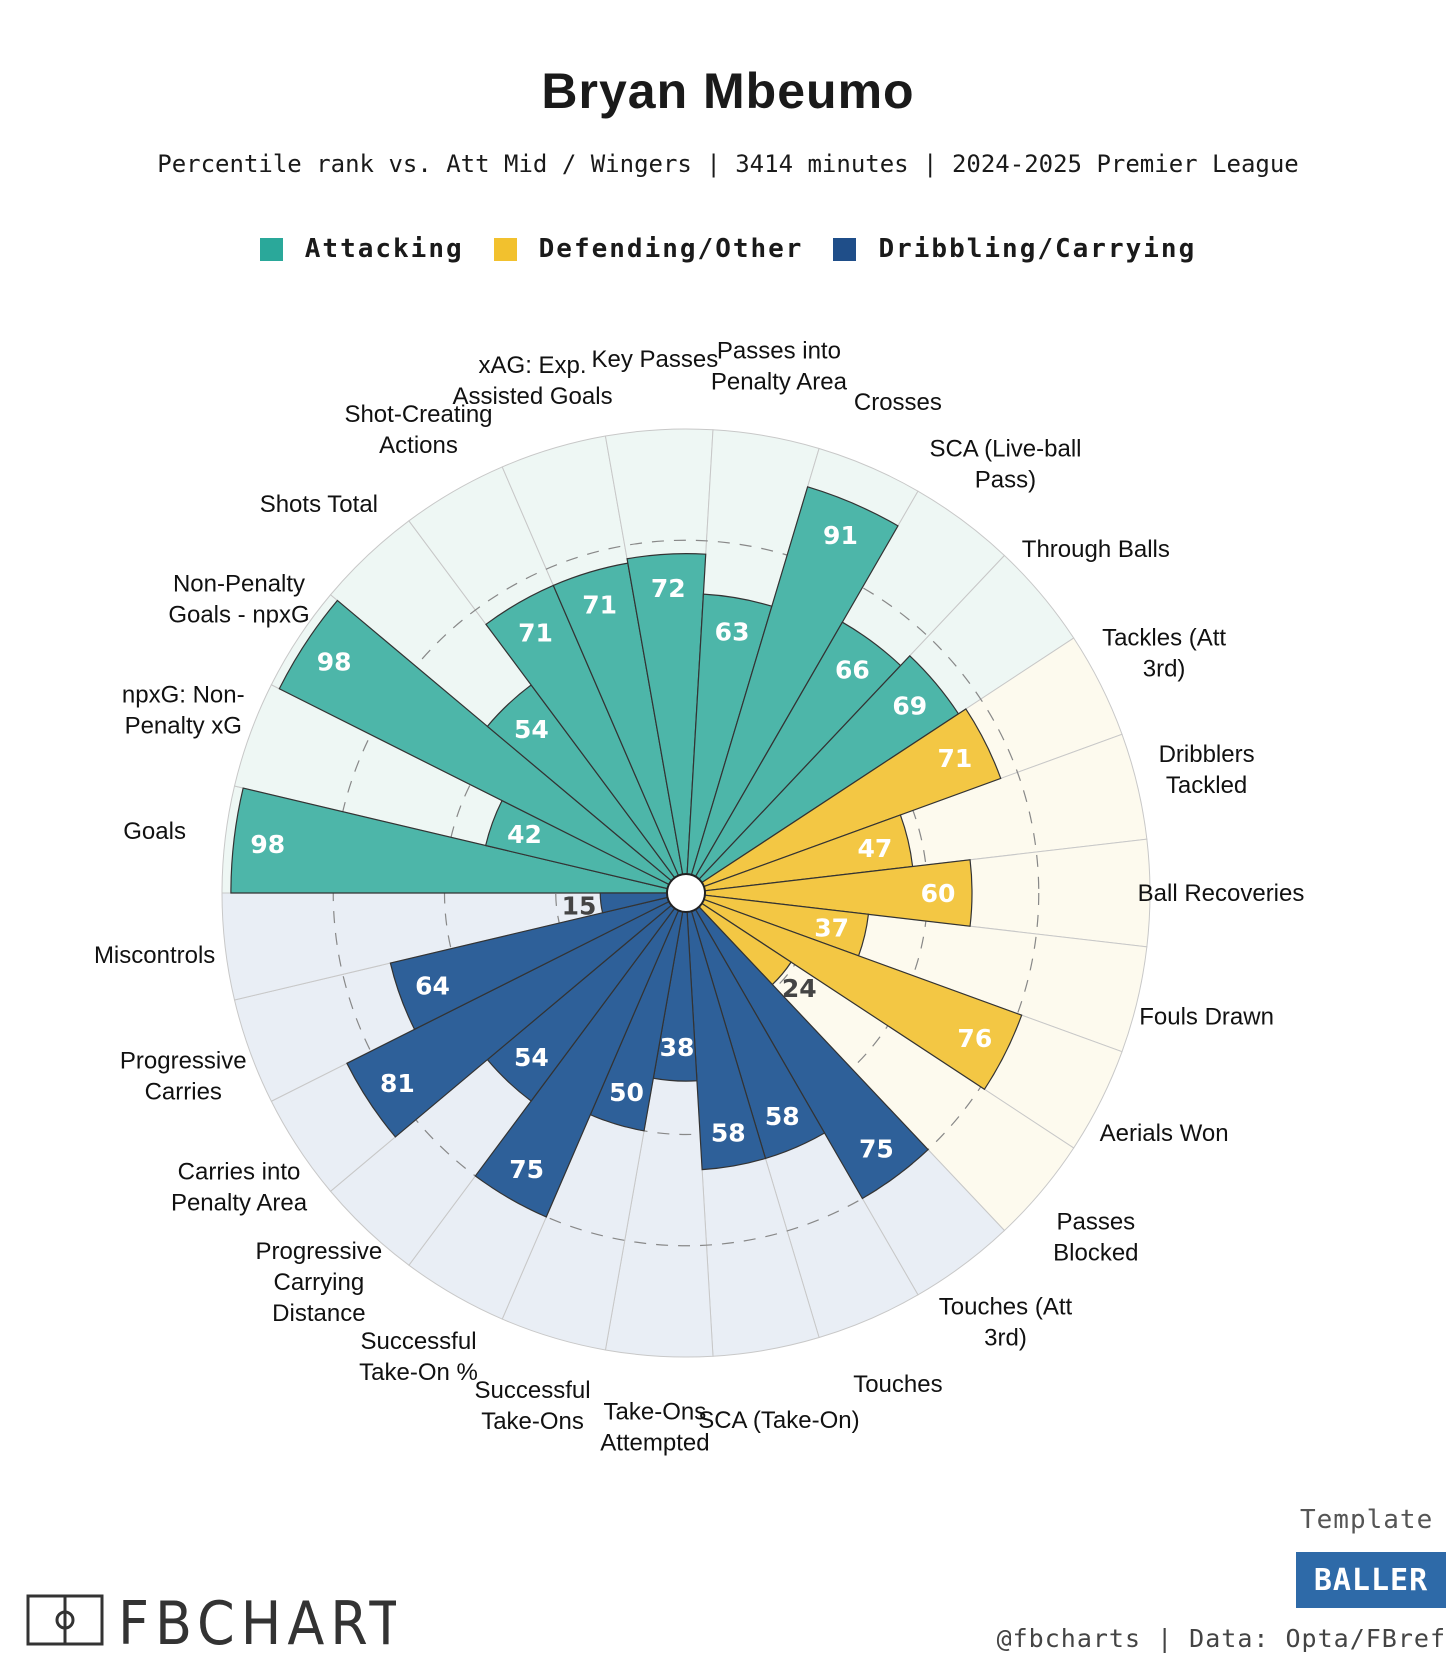 This screenshot has width=1456, height=1664. Describe the element at coordinates (897, 1384) in the screenshot. I see `category-label: Touches` at that location.